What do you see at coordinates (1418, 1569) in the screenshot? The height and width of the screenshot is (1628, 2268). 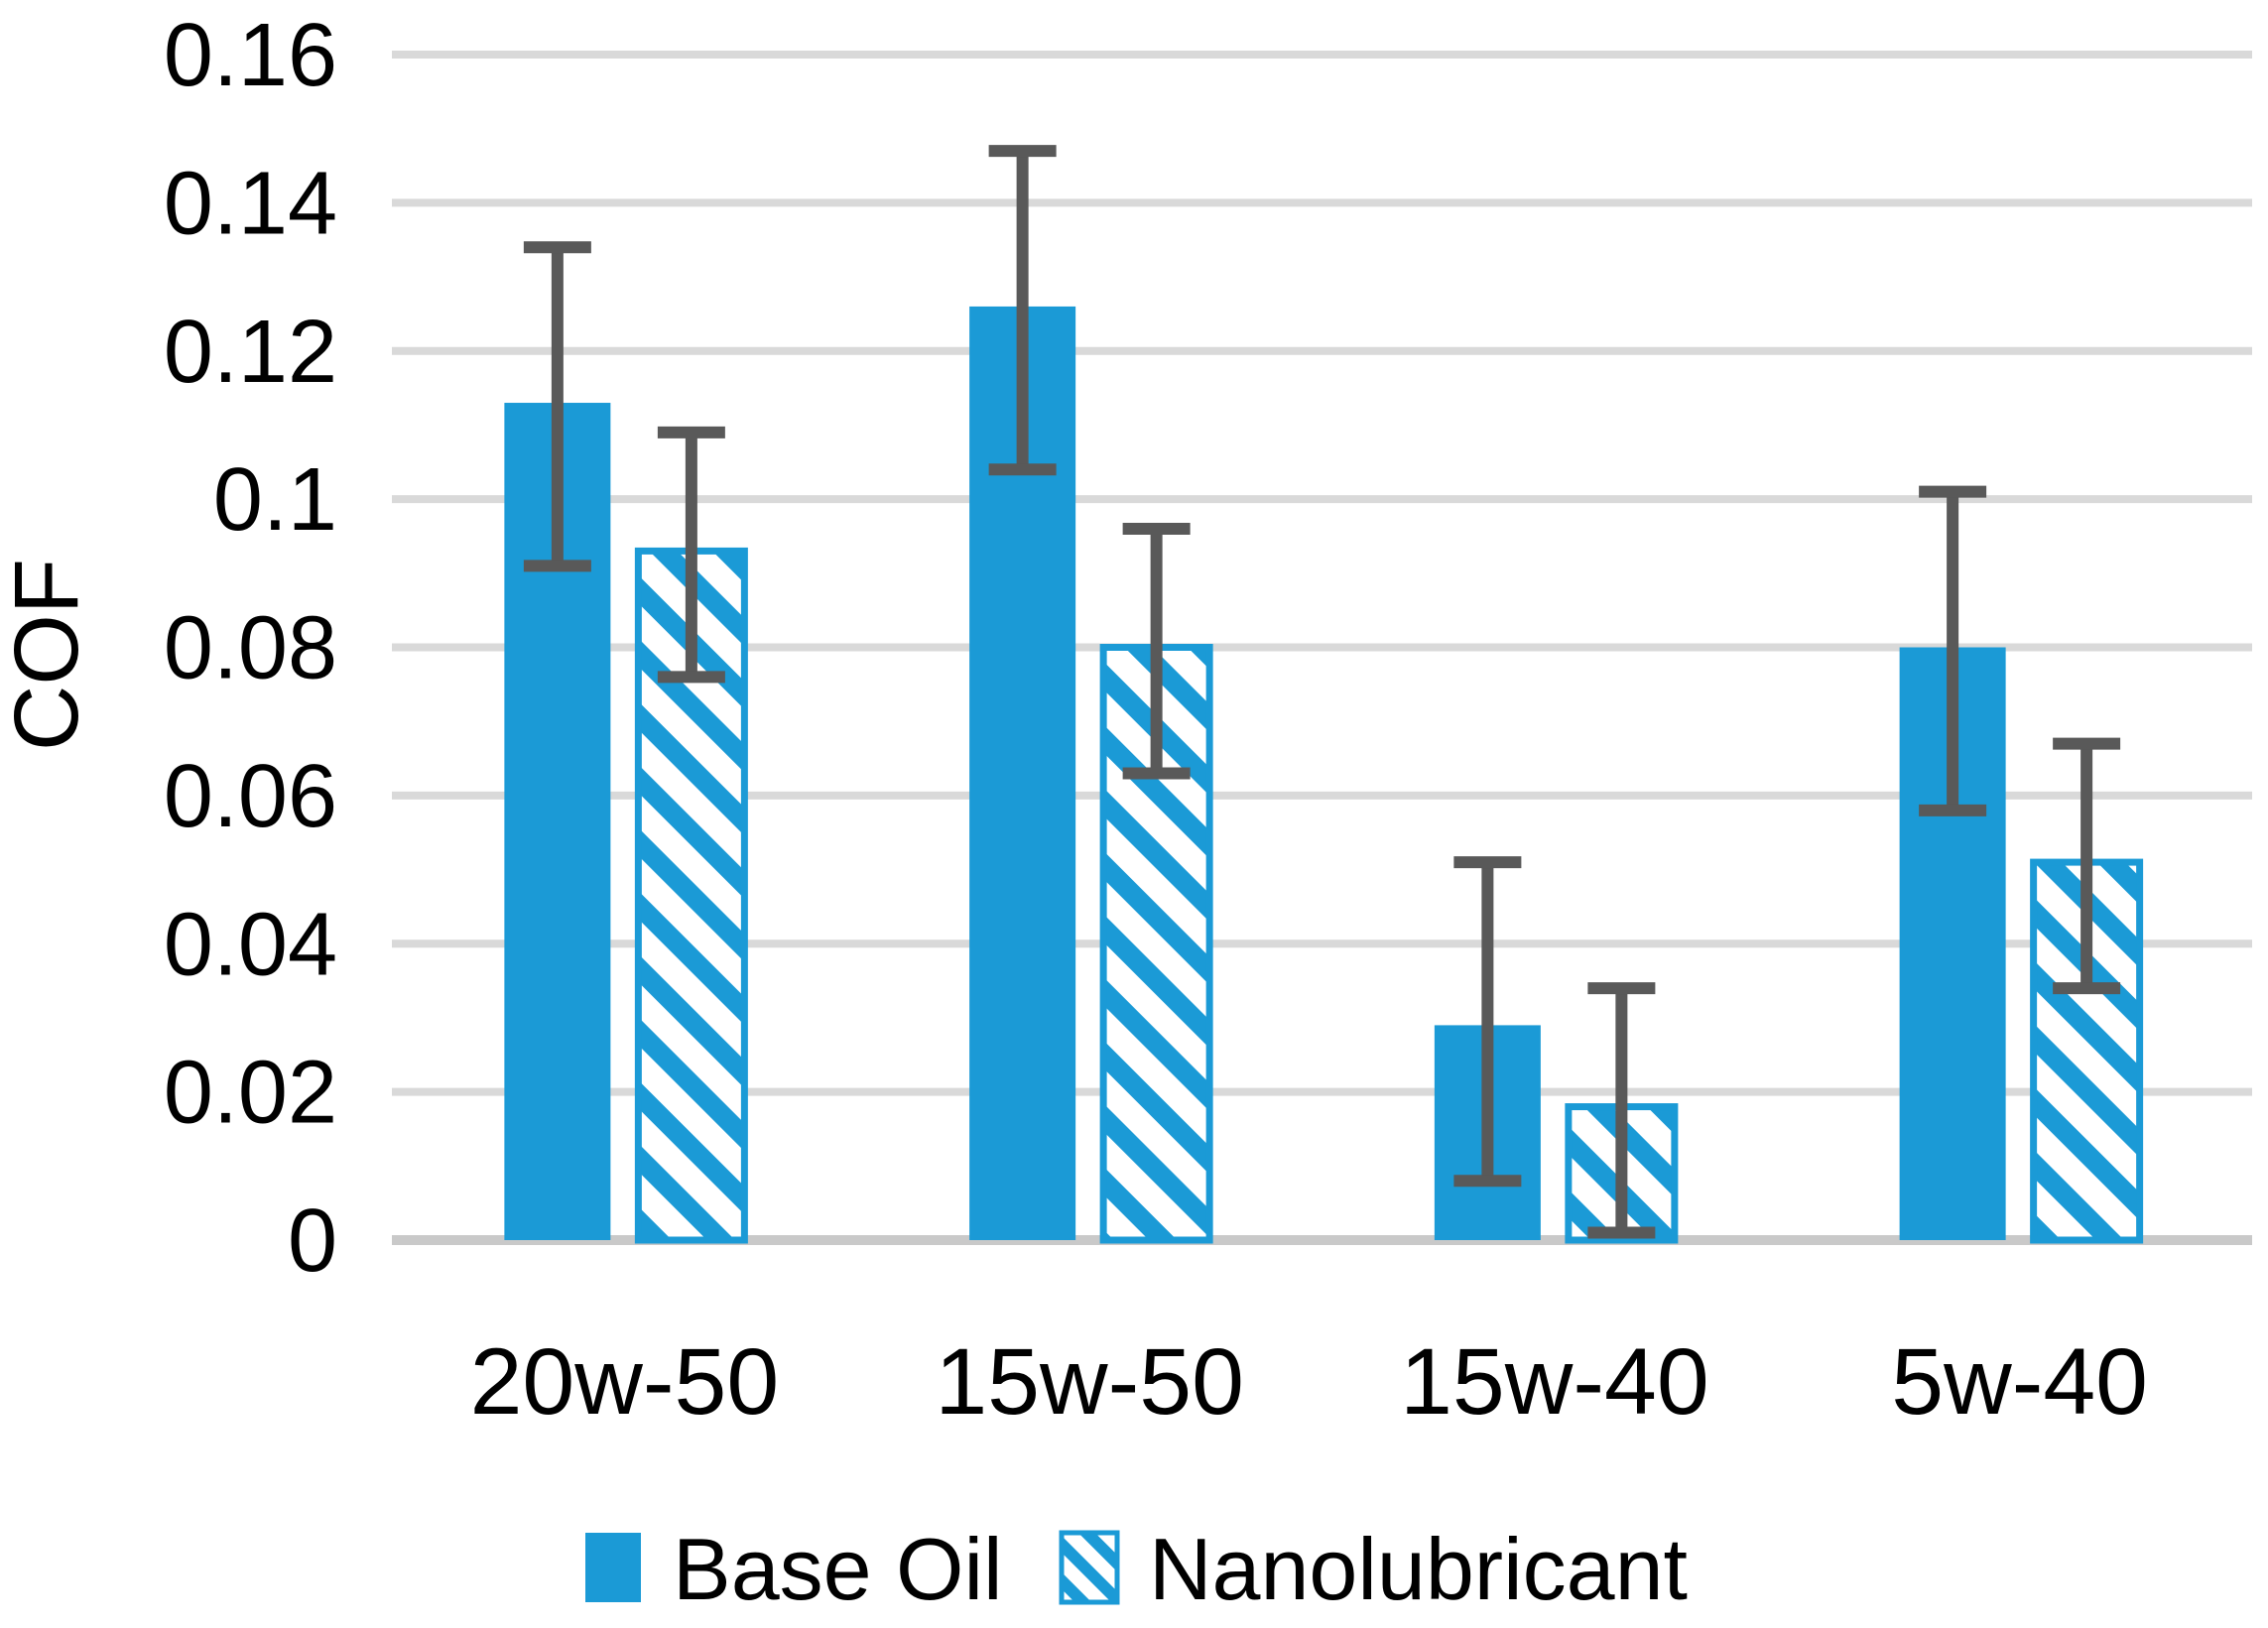 I see `legend-label: Nanolubricant` at bounding box center [1418, 1569].